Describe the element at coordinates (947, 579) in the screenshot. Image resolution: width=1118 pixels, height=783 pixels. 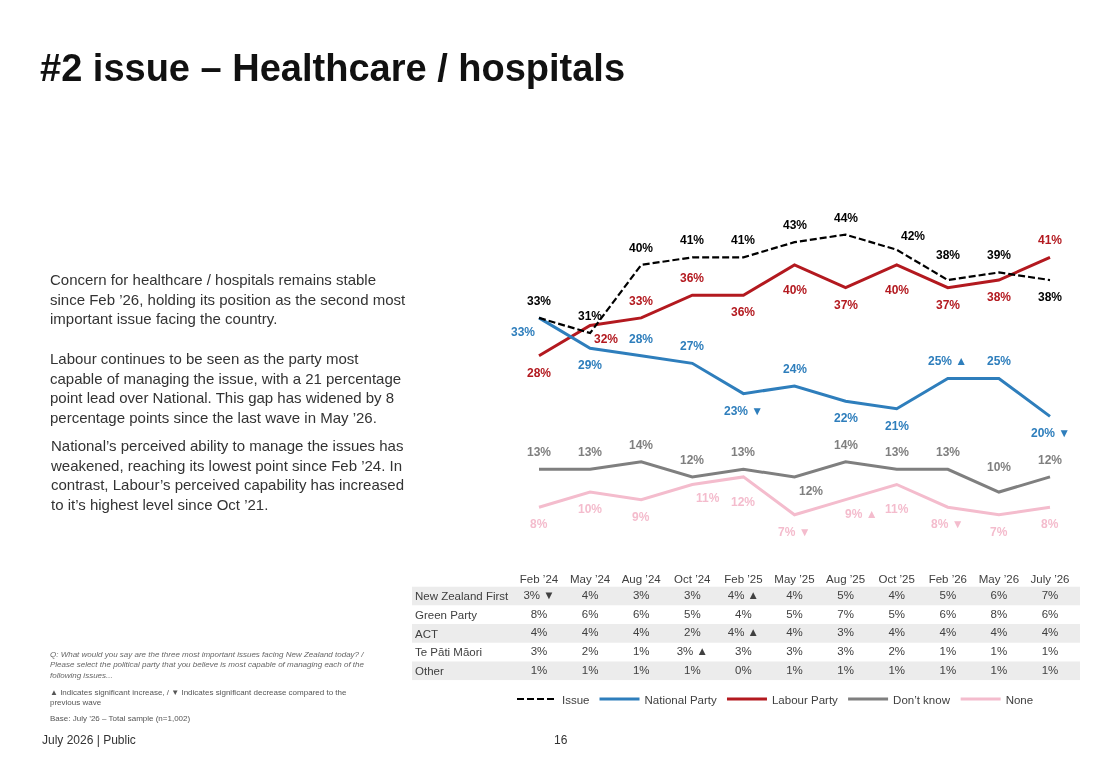
I see `category-label: Feb ’26` at that location.